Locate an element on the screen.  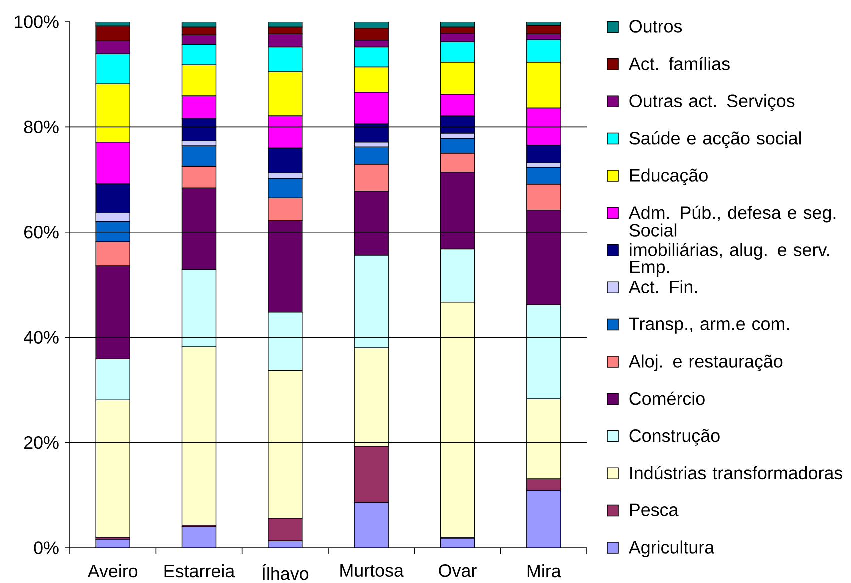
legend-label: Indústrias transformadoras is located at coordinates (736, 473).